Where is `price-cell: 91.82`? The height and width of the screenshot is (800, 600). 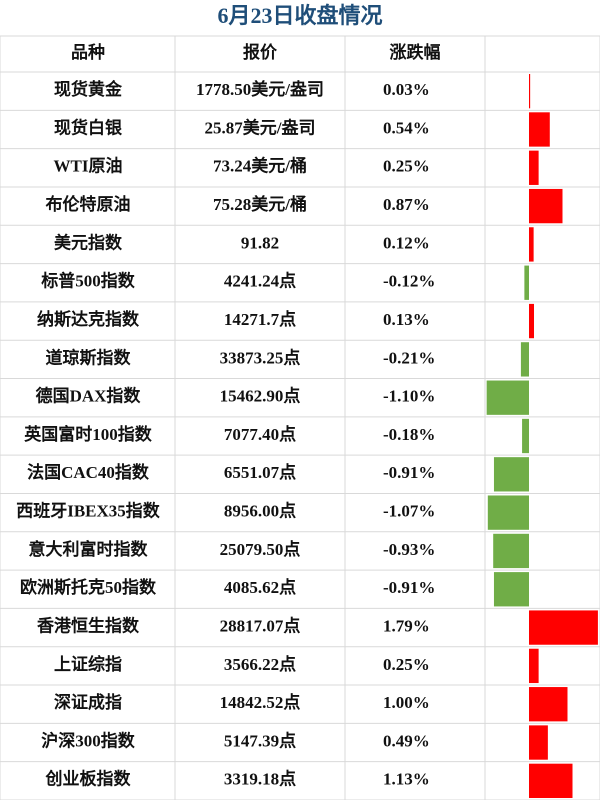 price-cell: 91.82 is located at coordinates (260, 242).